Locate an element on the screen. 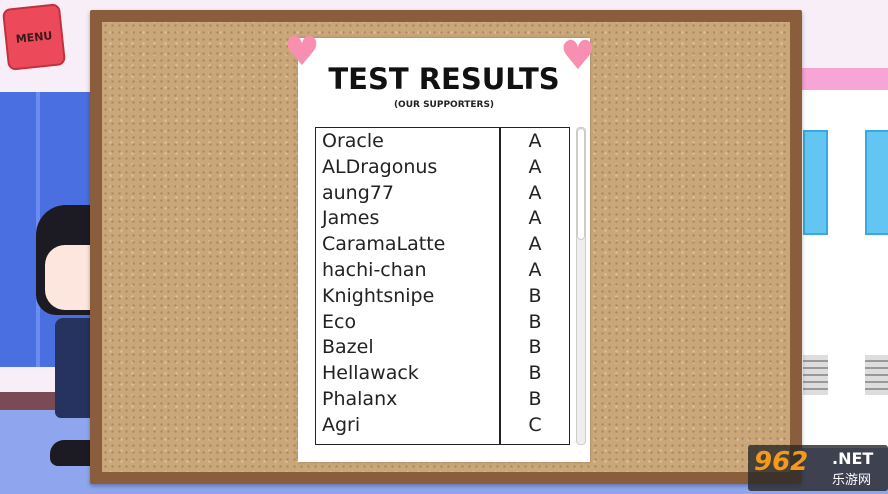 The image size is (888, 494). watermark-logo: 962 .NET 乐游网 is located at coordinates (818, 468).